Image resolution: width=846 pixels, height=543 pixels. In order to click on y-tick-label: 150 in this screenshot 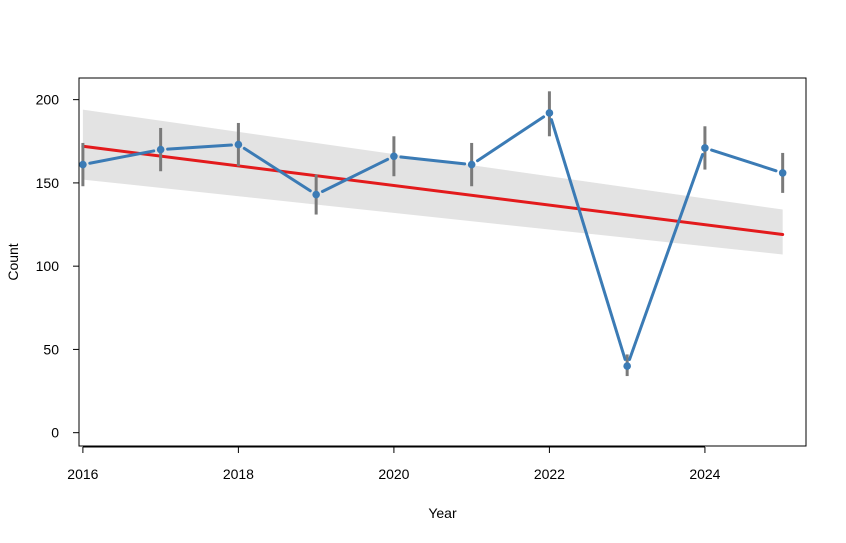, I will do `click(48, 183)`.